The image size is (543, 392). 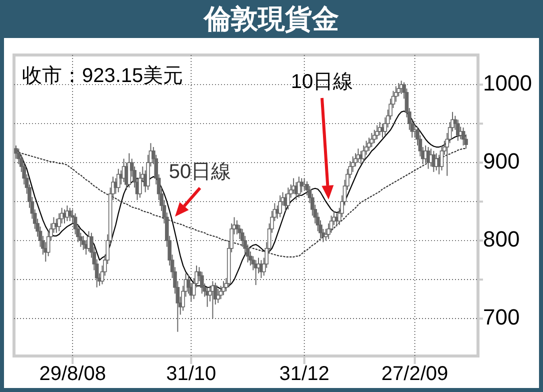 What do you see at coordinates (501, 239) in the screenshot?
I see `y-tick-label: 800` at bounding box center [501, 239].